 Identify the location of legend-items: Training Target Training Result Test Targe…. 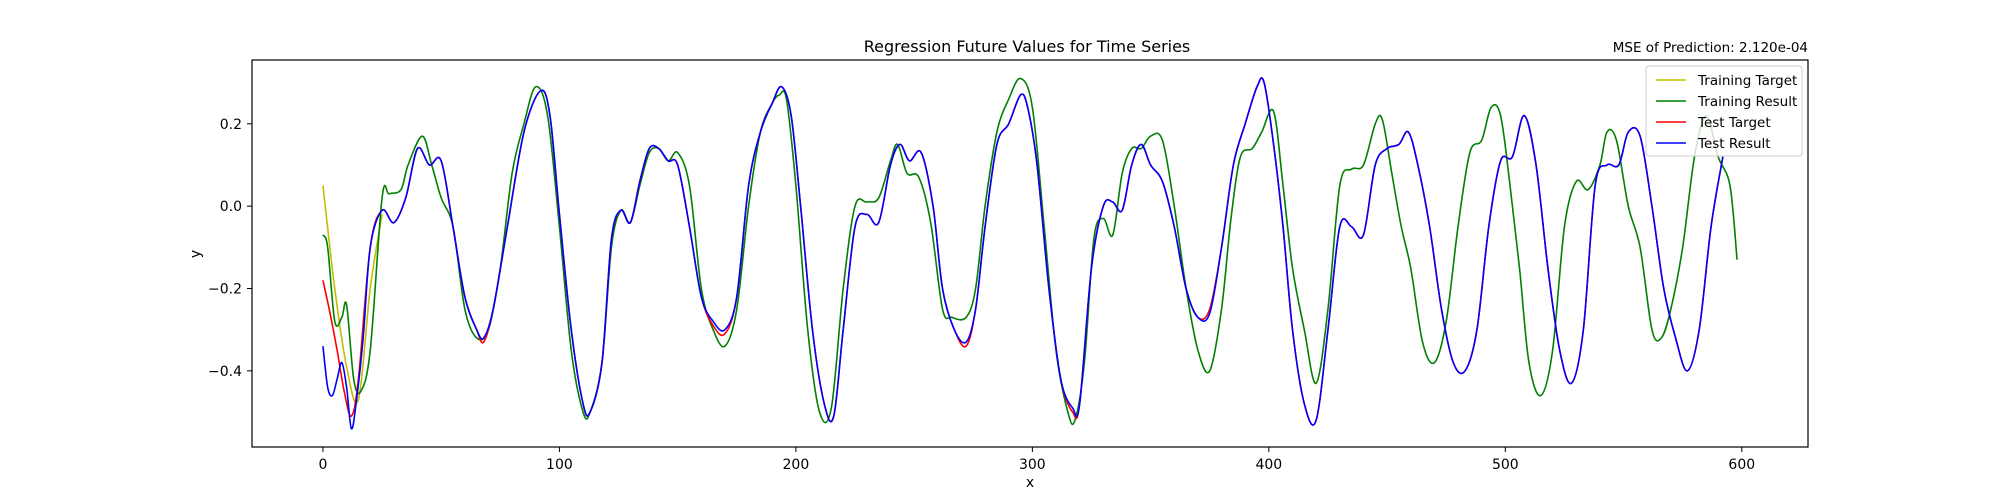
(1726, 112).